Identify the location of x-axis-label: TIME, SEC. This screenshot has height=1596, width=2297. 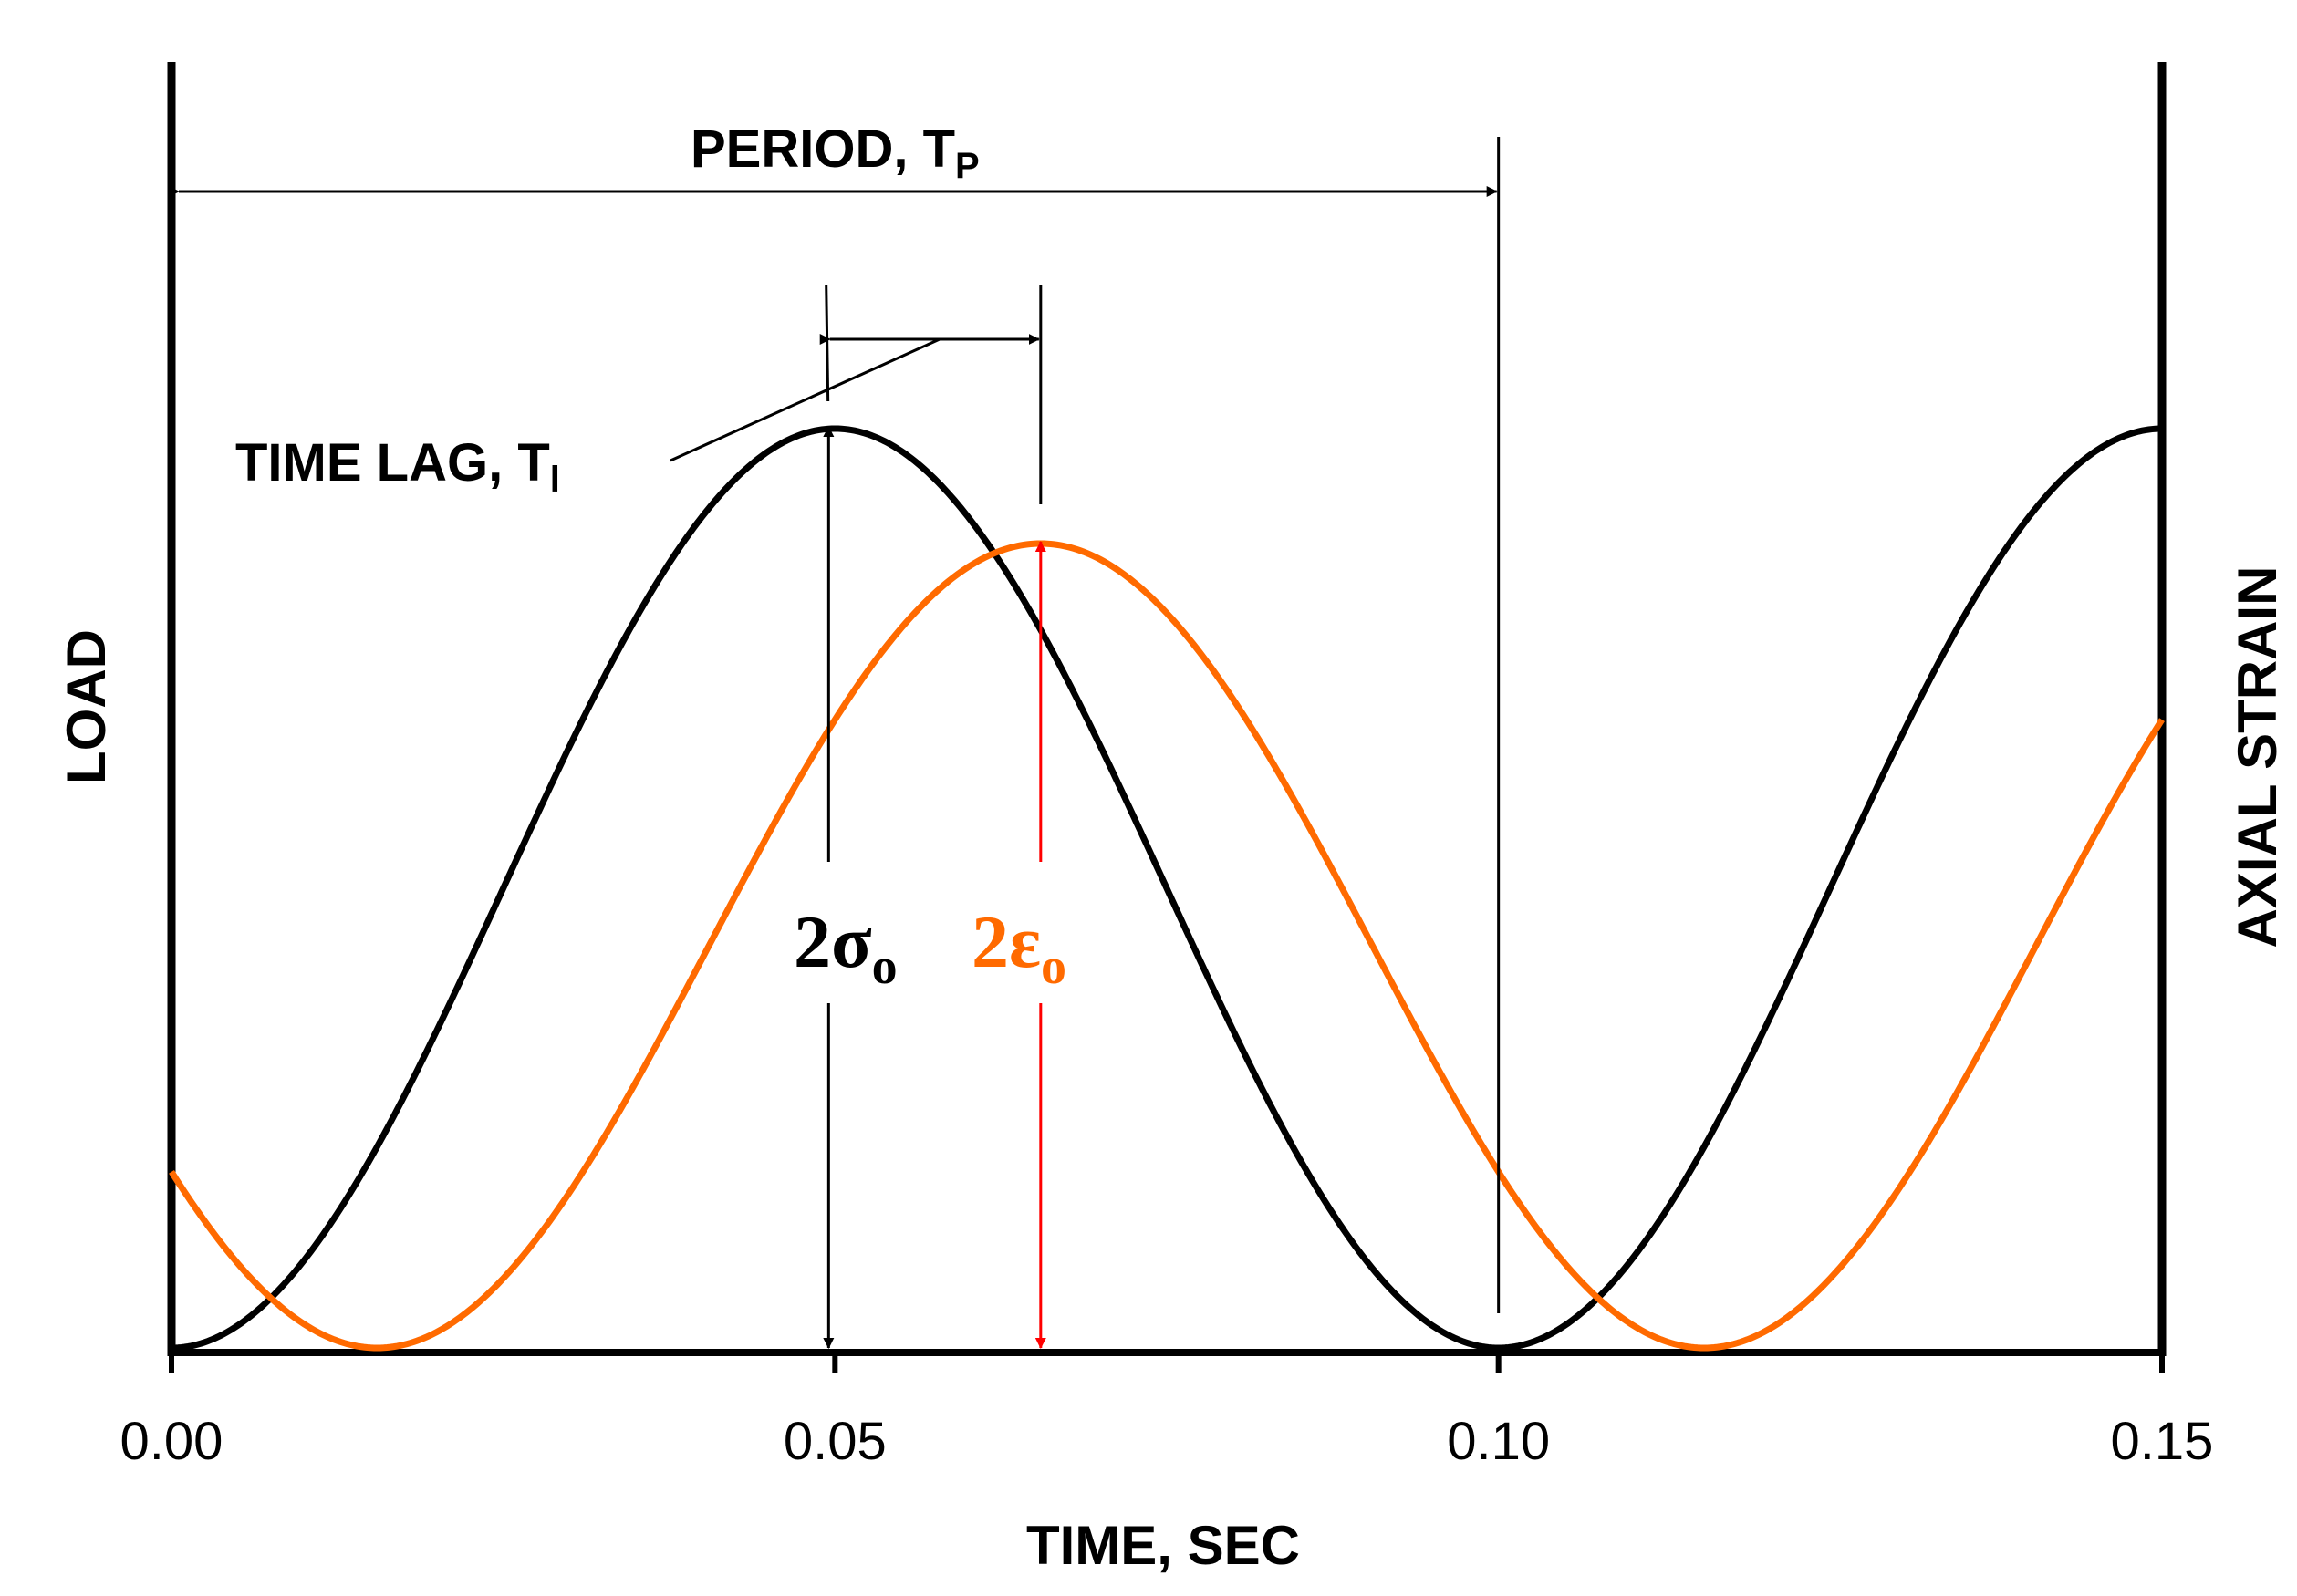
(1163, 1546).